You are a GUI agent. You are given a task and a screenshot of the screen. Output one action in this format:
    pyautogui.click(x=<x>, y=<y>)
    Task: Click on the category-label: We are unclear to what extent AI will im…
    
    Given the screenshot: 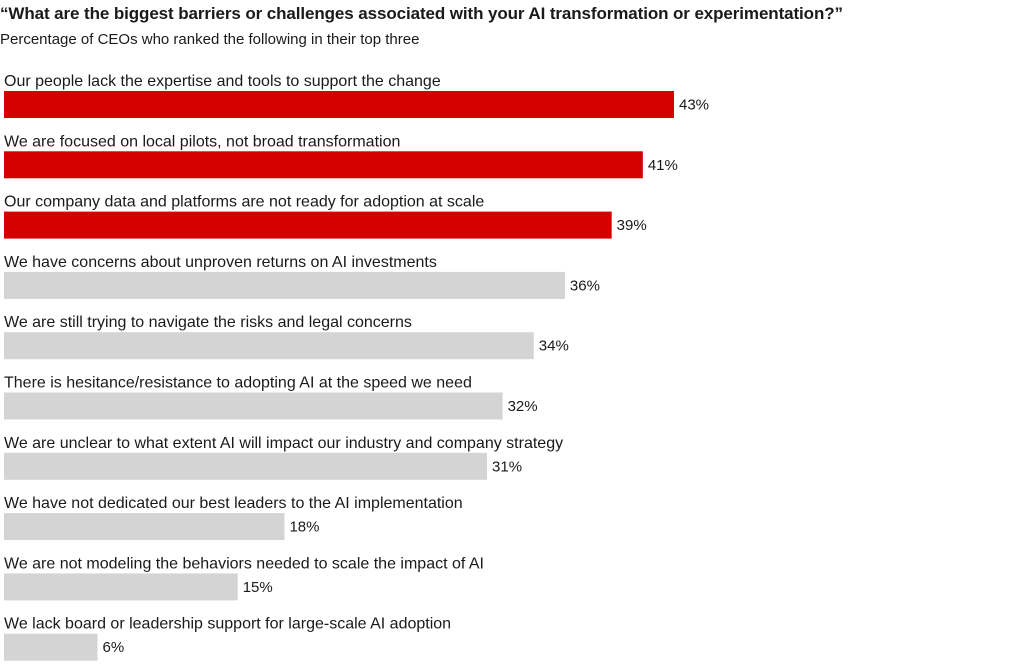 What is the action you would take?
    pyautogui.click(x=283, y=443)
    